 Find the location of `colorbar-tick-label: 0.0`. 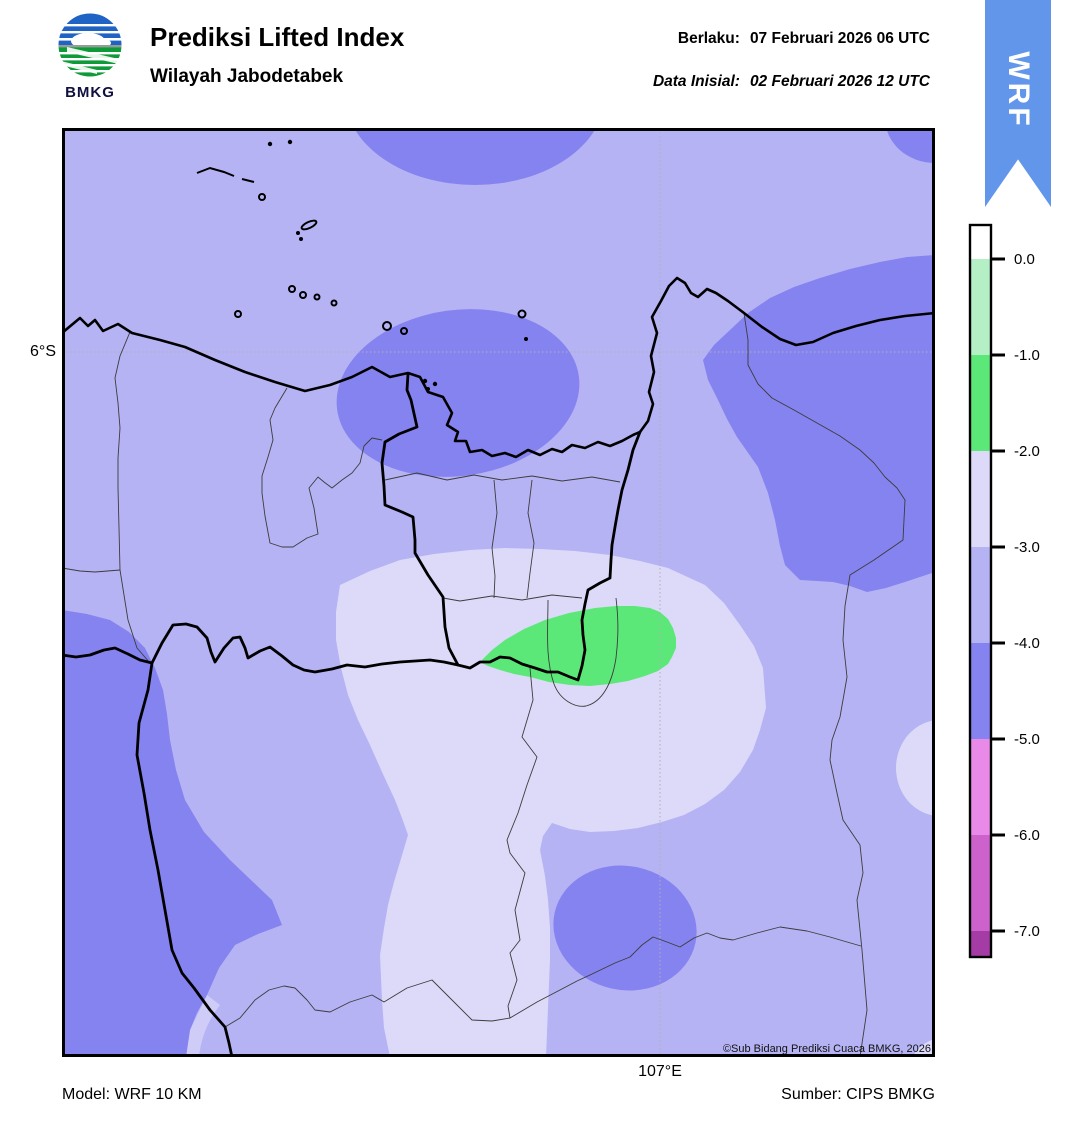

colorbar-tick-label: 0.0 is located at coordinates (1024, 259).